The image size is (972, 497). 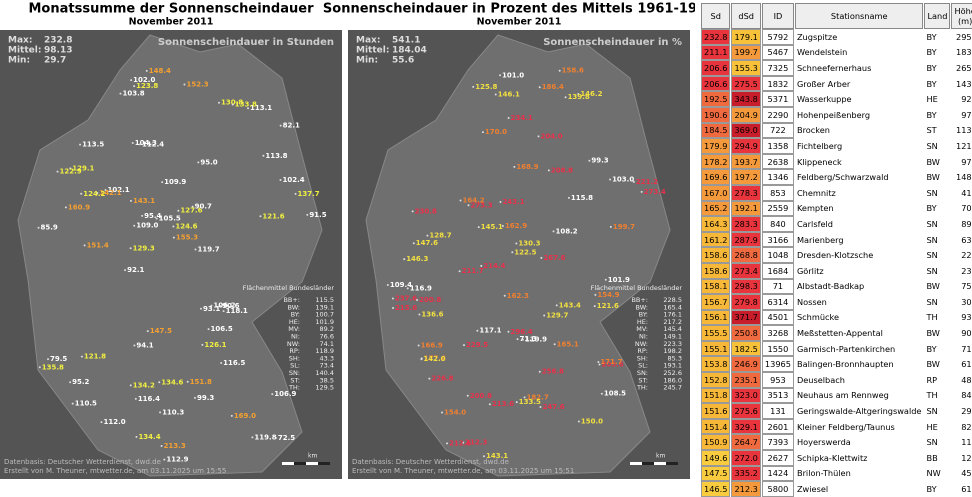 What do you see at coordinates (592, 422) in the screenshot?
I see `station-value: 150.0` at bounding box center [592, 422].